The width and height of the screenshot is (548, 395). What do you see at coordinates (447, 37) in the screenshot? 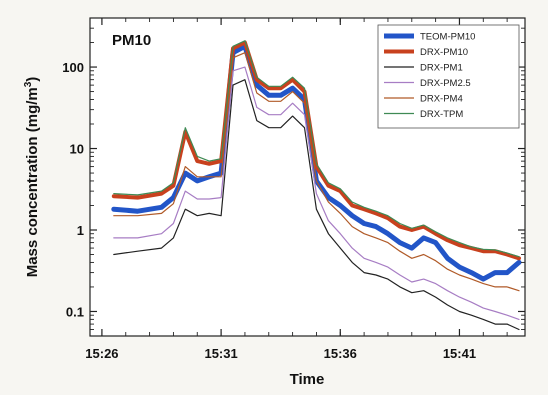
I see `legend-label-teom-pm10: TEOM-PM10` at bounding box center [447, 37].